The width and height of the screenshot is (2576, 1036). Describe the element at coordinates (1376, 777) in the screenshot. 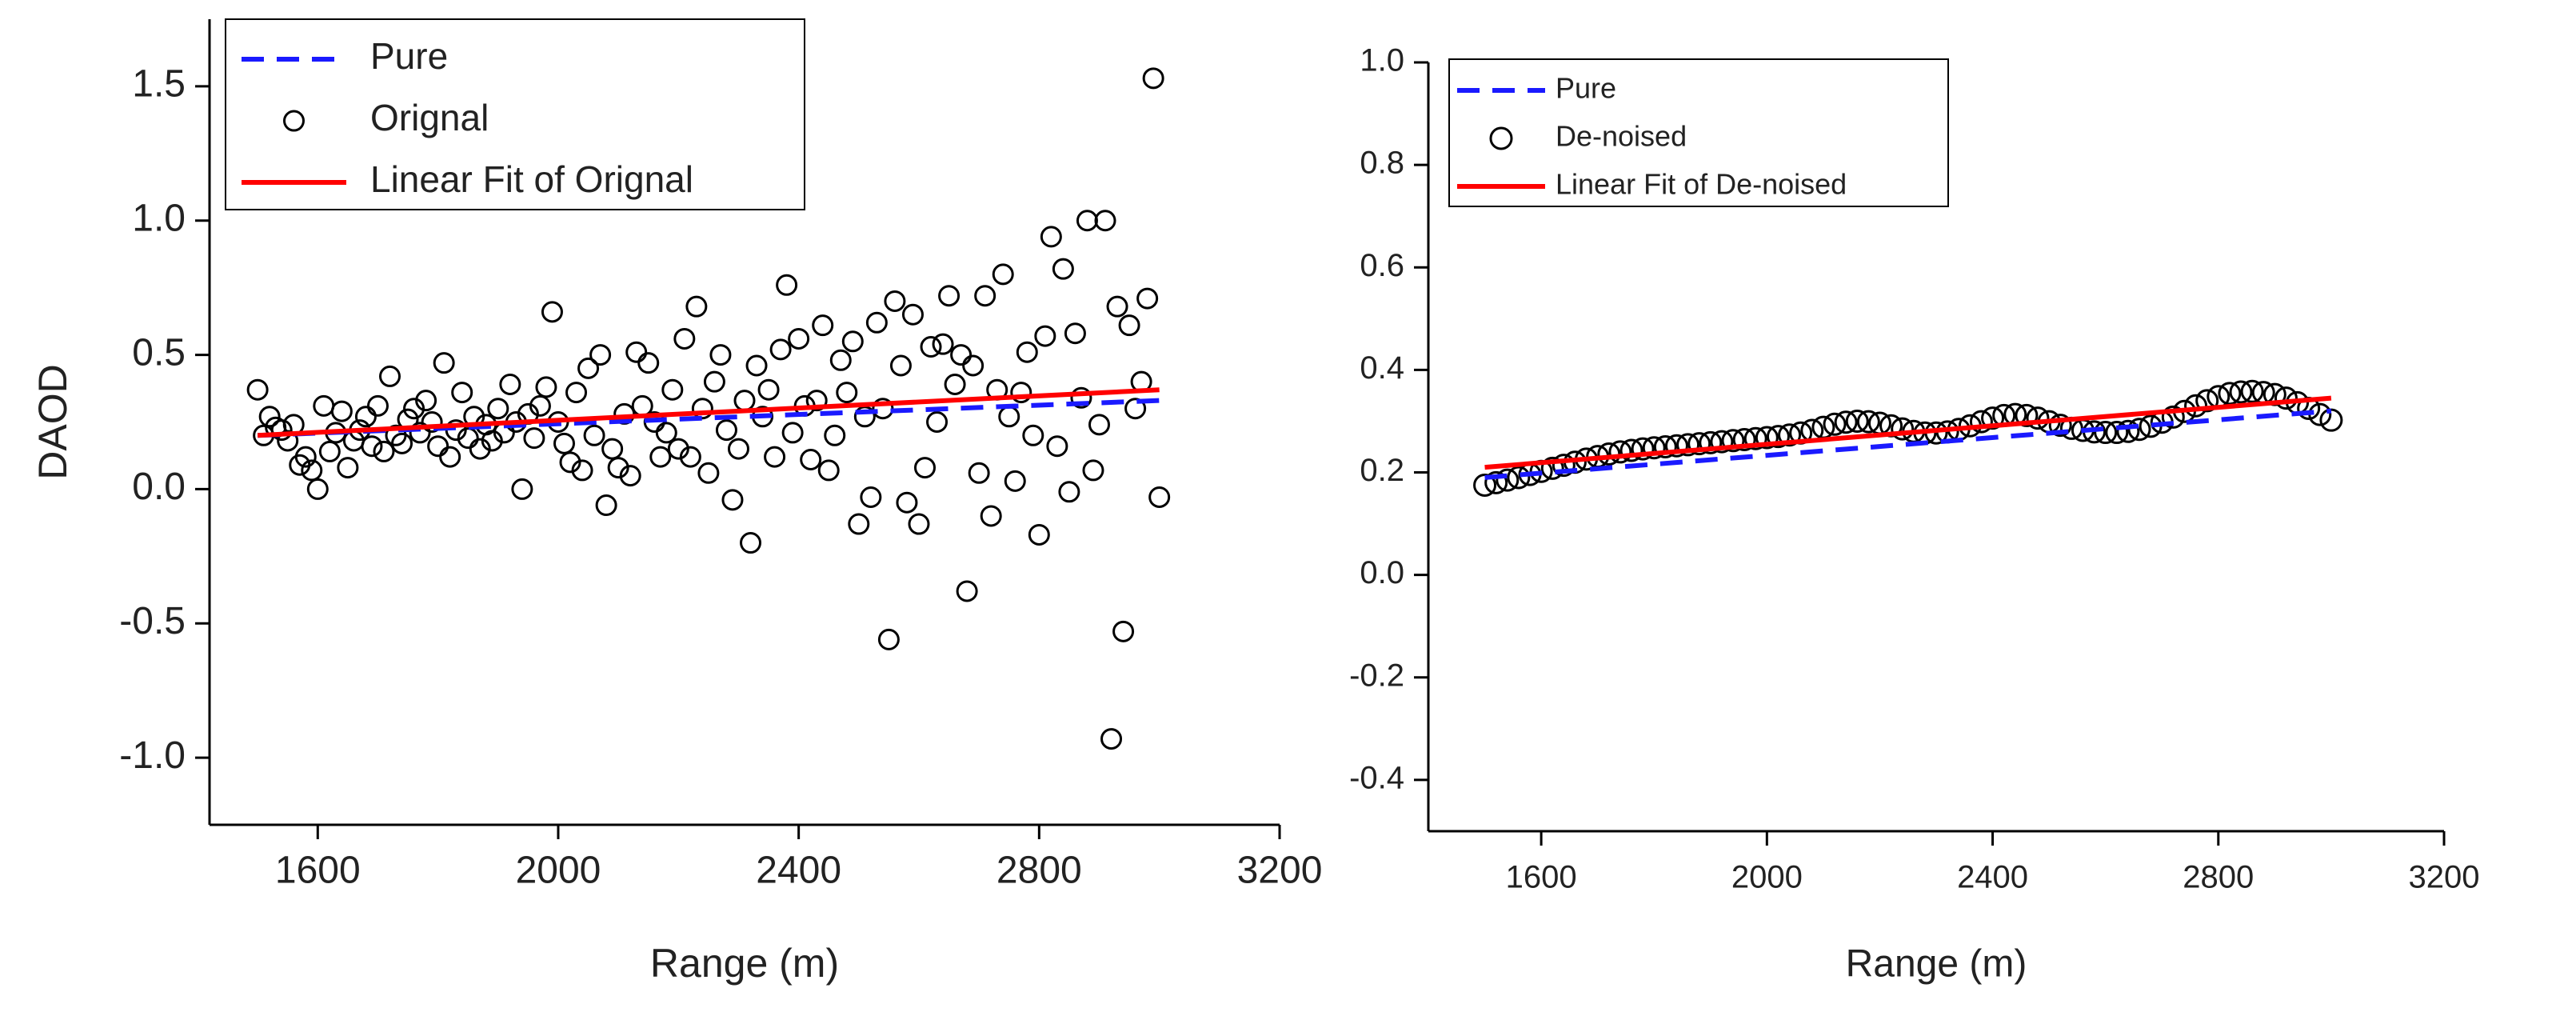

I see `y-tick-label: -0.4` at that location.